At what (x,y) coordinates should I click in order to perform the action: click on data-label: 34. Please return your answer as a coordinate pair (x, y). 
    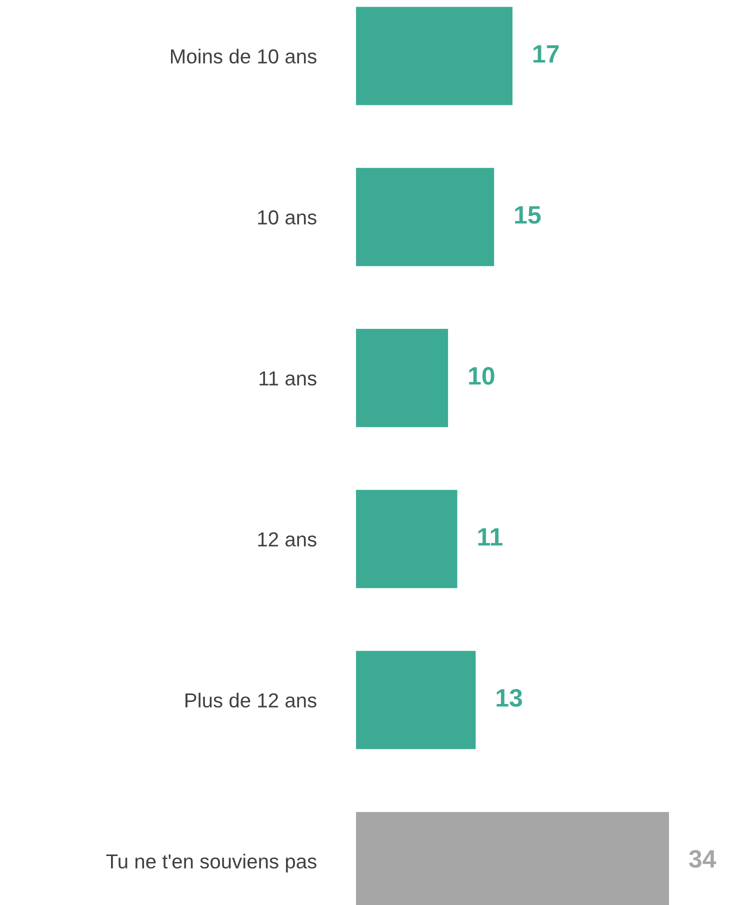
    Looking at the image, I should click on (702, 859).